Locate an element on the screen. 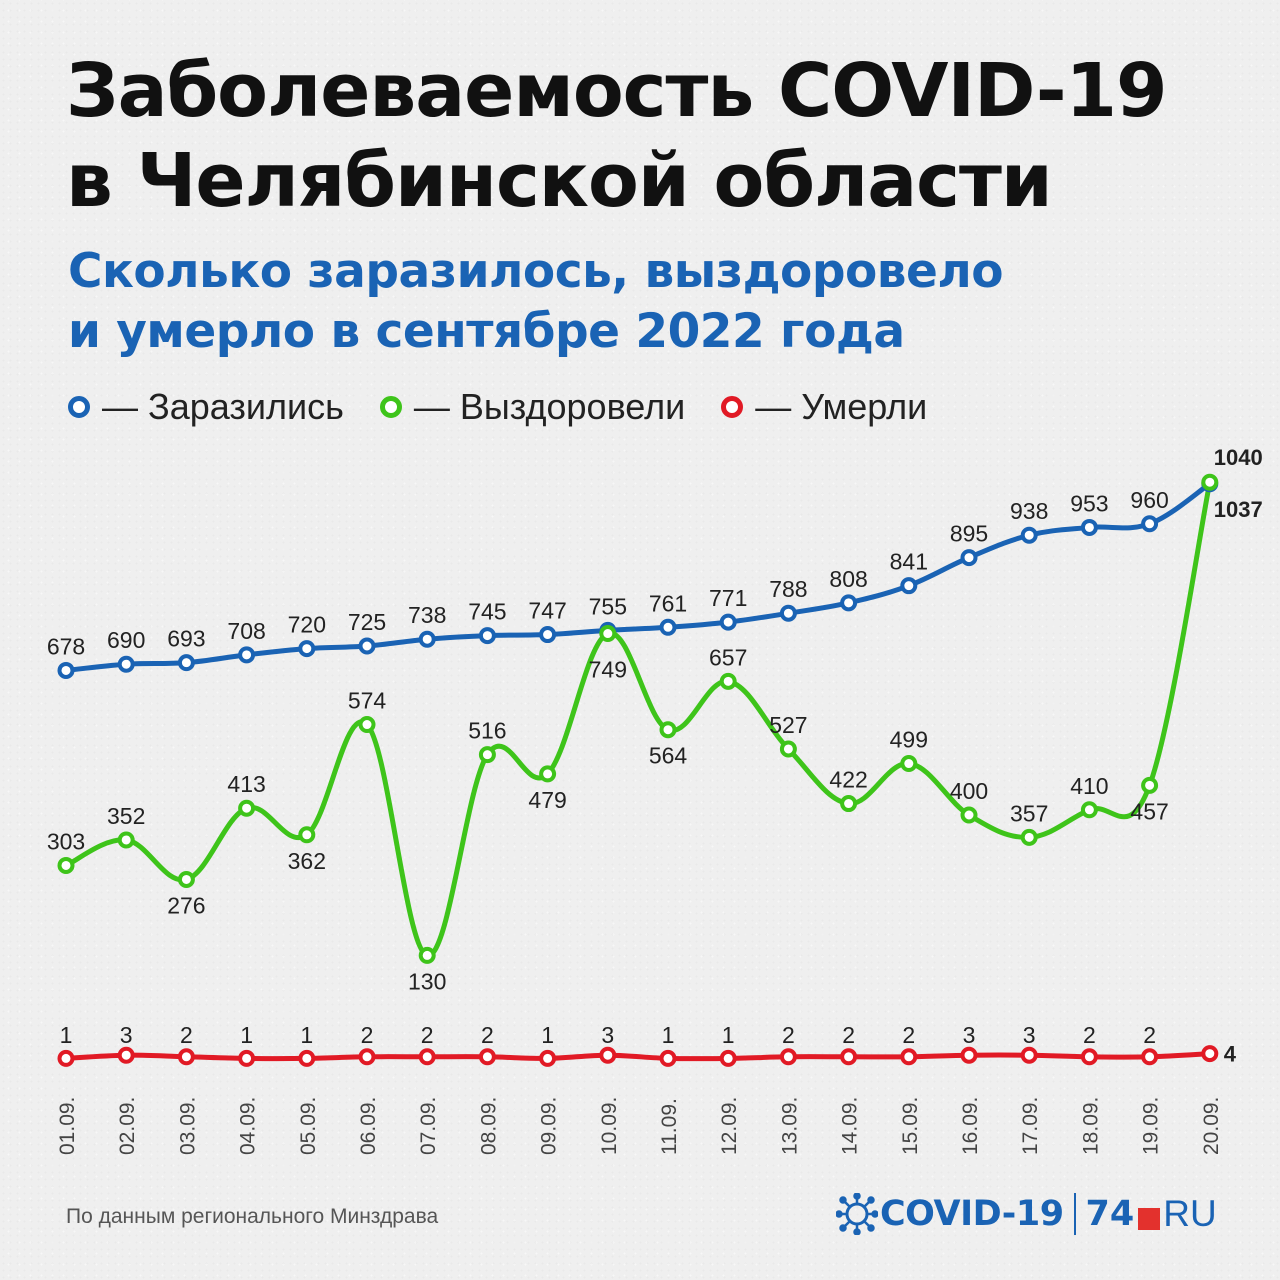 This screenshot has width=1280, height=1280. label-recovered: 276 is located at coordinates (186, 905).